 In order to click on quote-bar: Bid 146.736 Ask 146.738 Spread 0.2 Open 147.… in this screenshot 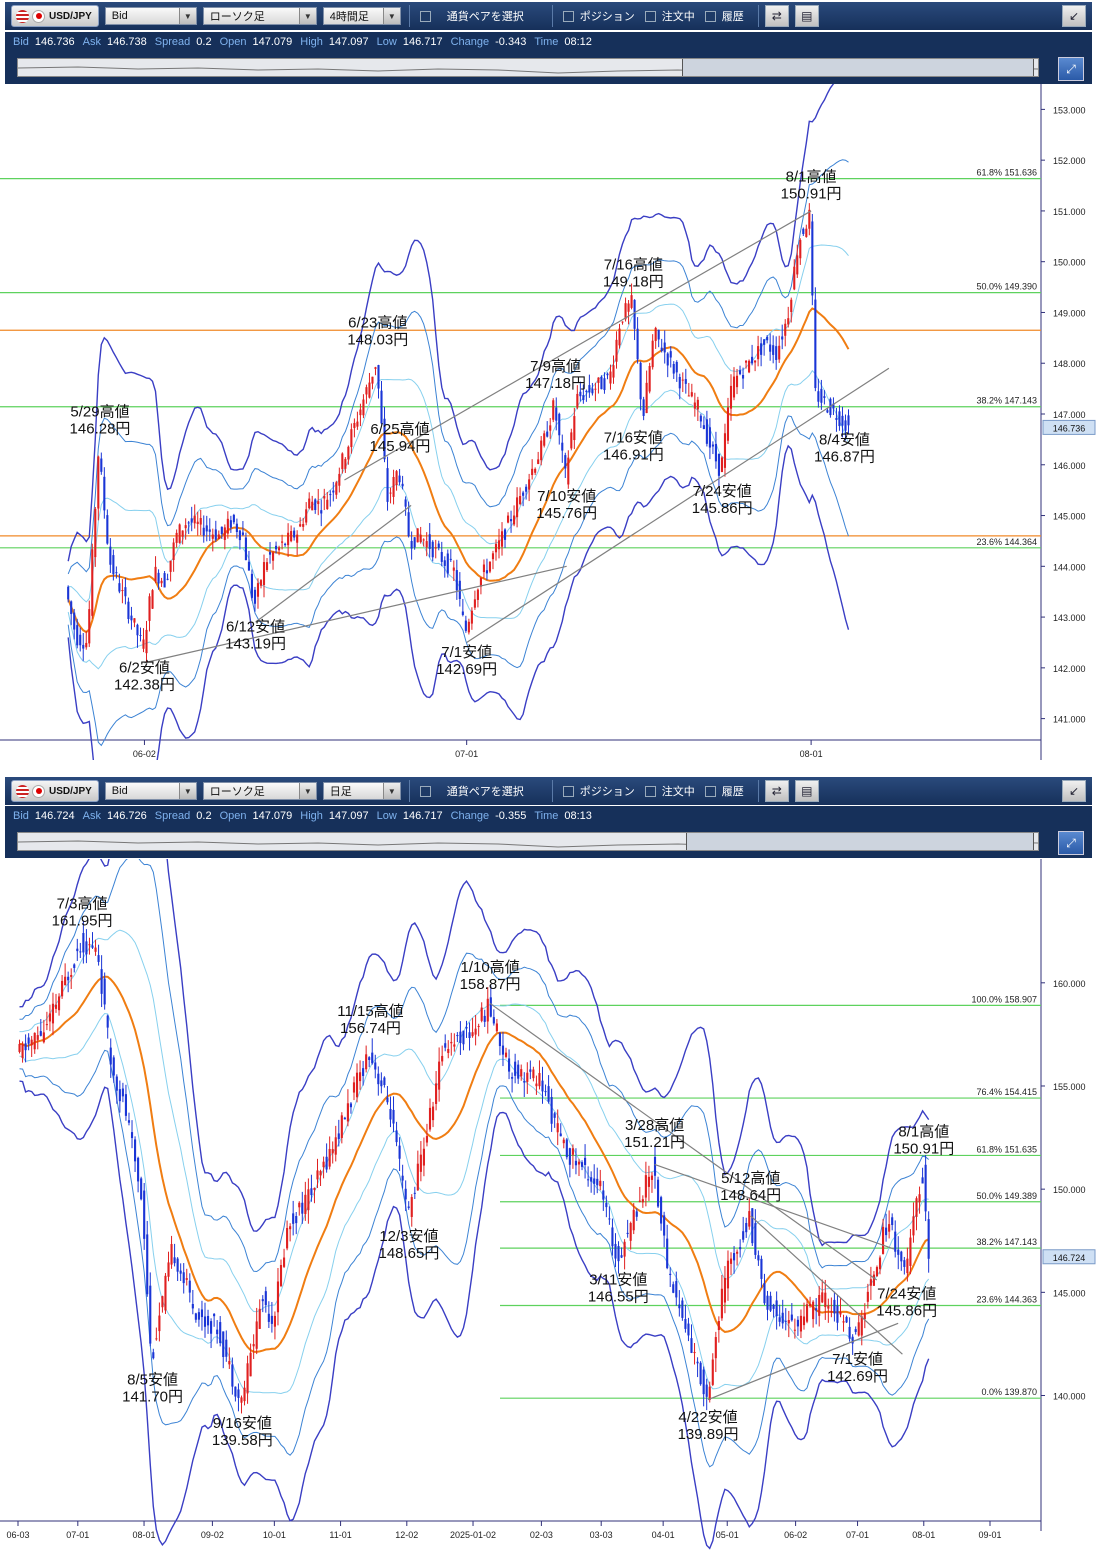, I will do `click(548, 42)`.